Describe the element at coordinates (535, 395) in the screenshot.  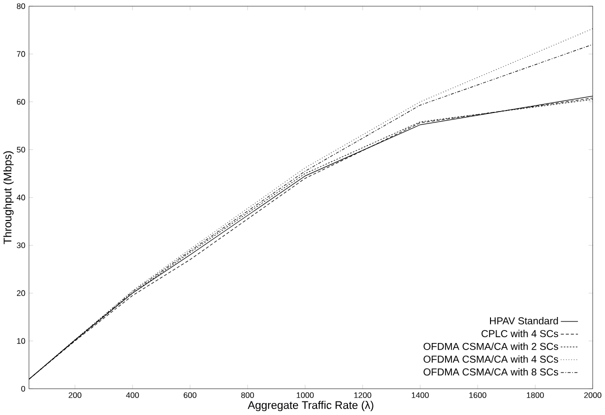
I see `x-tick-label: 1800` at that location.